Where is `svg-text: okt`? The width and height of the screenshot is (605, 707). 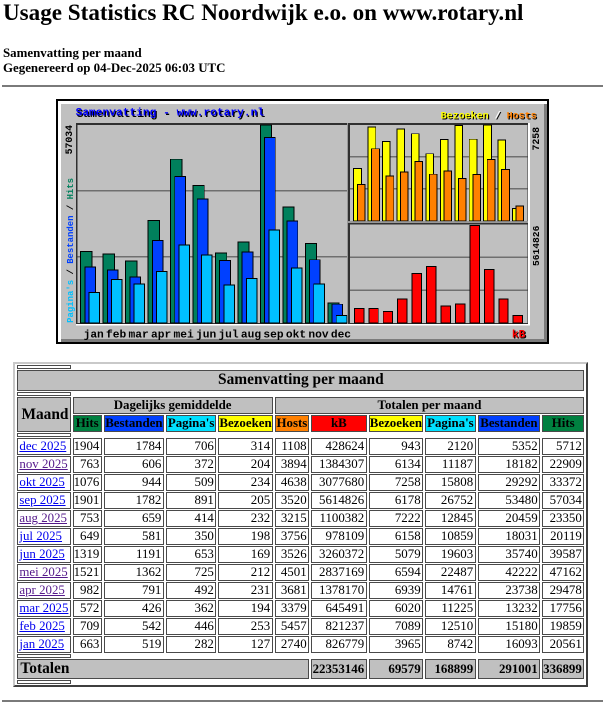 svg-text: okt is located at coordinates (295, 335).